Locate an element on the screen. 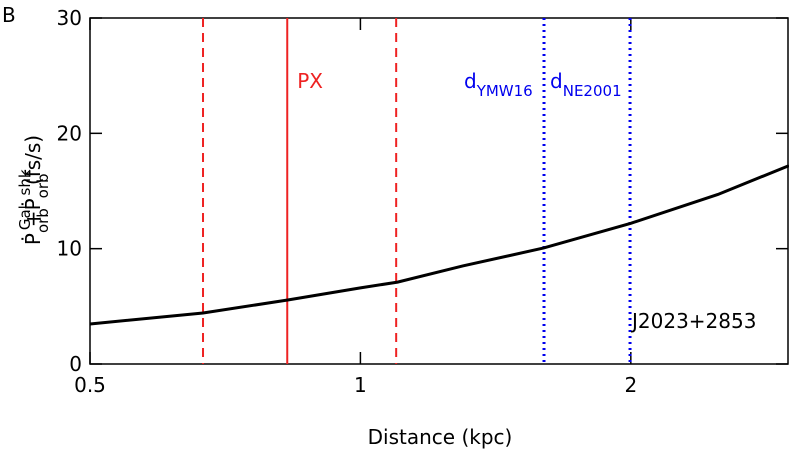  x-tick-label: 0.5 is located at coordinates (90, 385).